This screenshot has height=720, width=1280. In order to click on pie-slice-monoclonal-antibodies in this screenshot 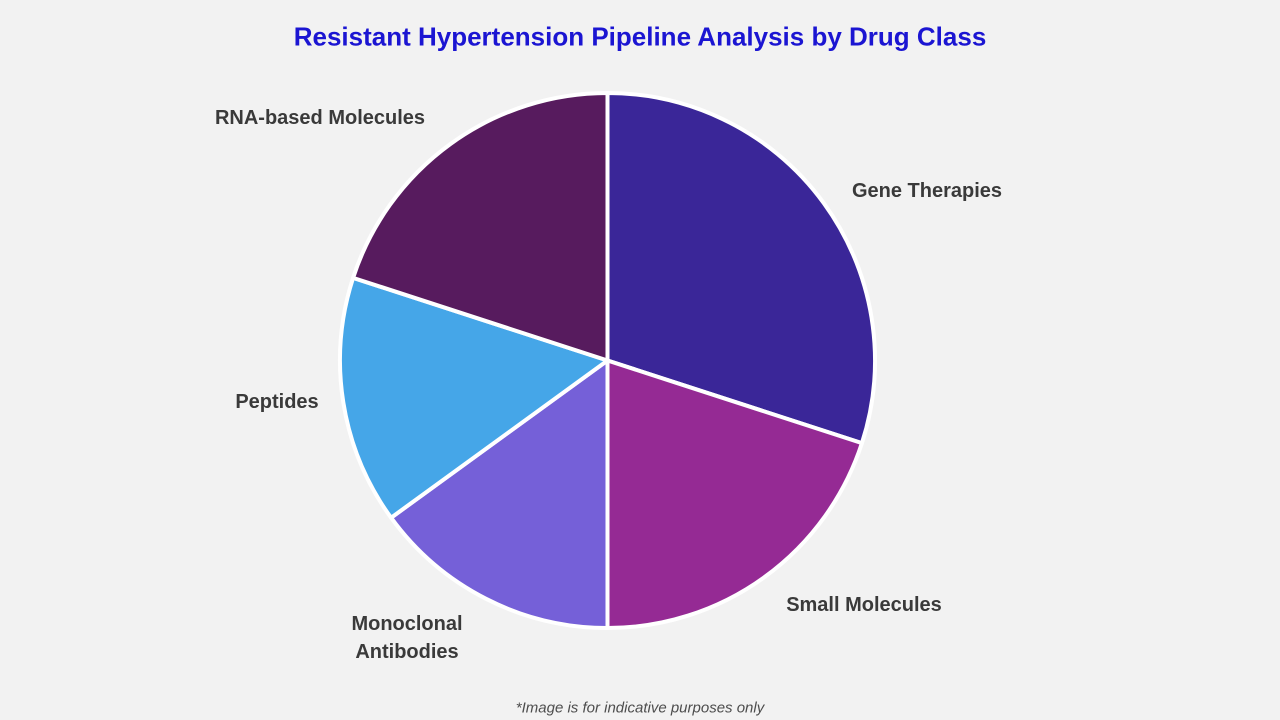, I will do `click(499, 494)`.